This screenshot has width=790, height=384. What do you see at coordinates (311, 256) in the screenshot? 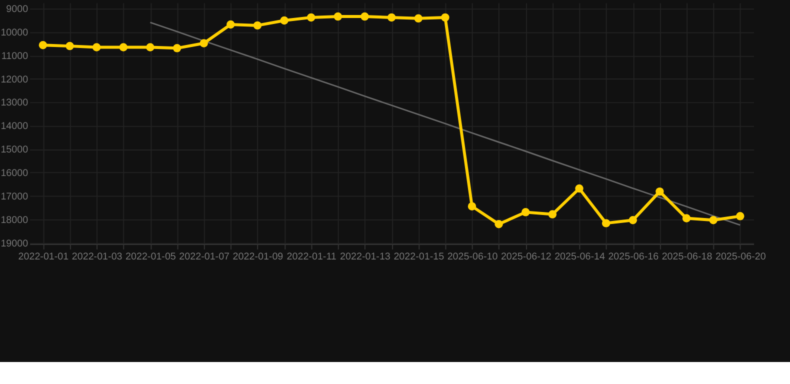
I see `x-tick-label: 2022-01-11` at bounding box center [311, 256].